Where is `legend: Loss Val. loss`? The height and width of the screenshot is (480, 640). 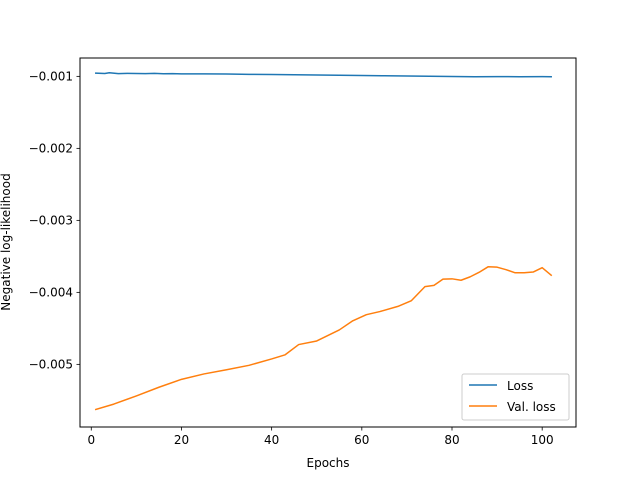
legend: Loss Val. loss is located at coordinates (515, 397).